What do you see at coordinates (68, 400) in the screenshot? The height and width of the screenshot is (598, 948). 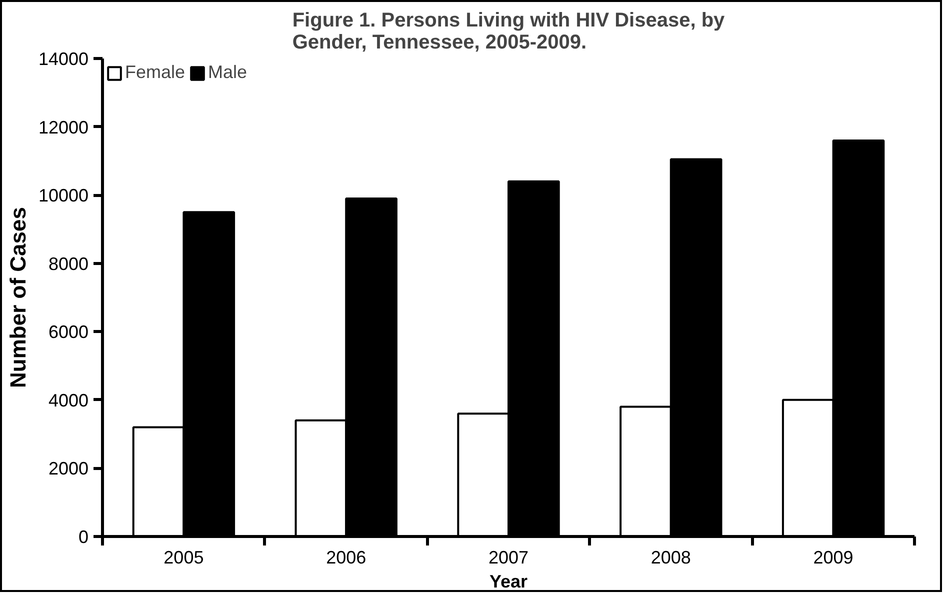 I see `y-tick-label: 4000` at bounding box center [68, 400].